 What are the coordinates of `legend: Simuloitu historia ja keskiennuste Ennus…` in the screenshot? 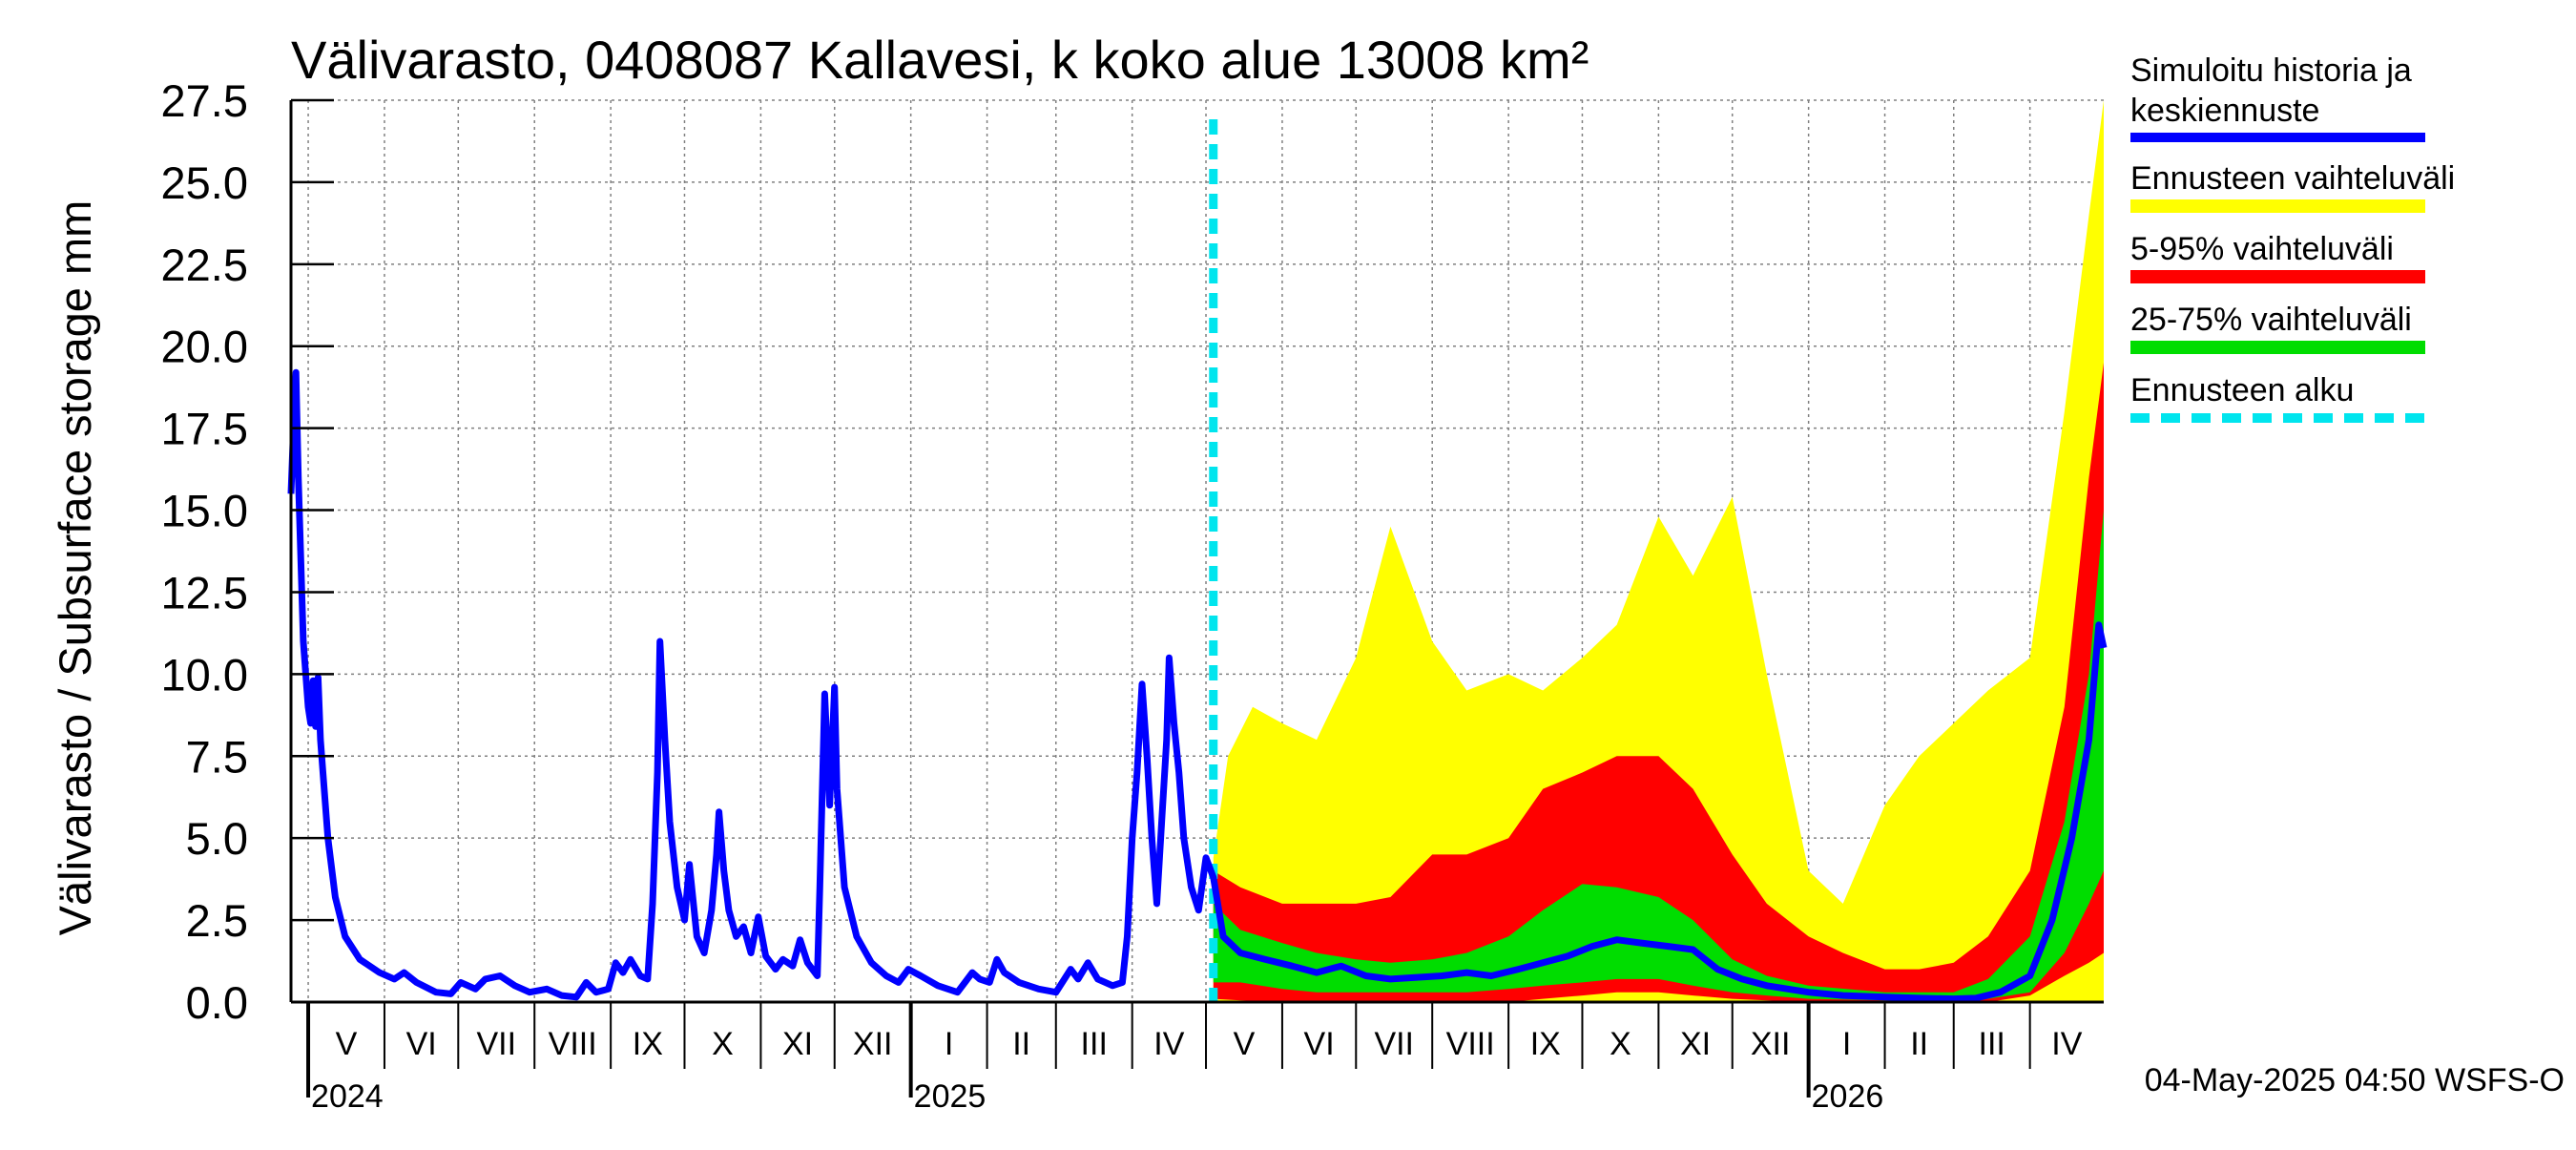 It's located at (2292, 237).